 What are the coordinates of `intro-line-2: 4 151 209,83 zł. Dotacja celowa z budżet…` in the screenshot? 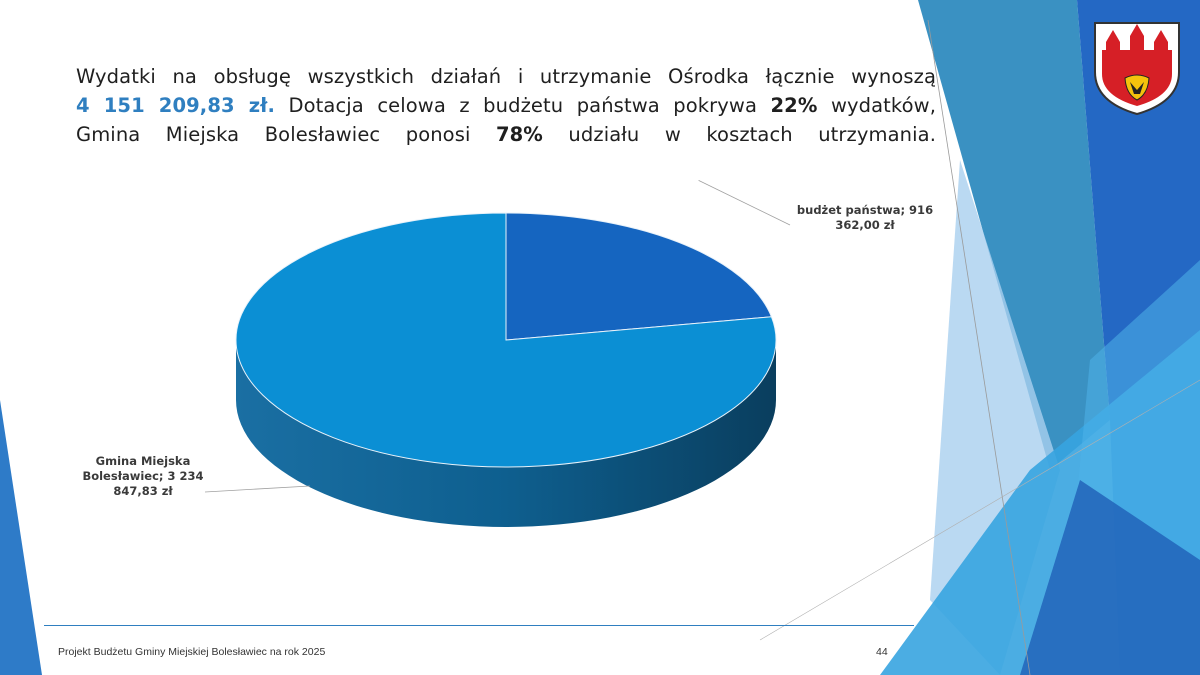 It's located at (506, 105).